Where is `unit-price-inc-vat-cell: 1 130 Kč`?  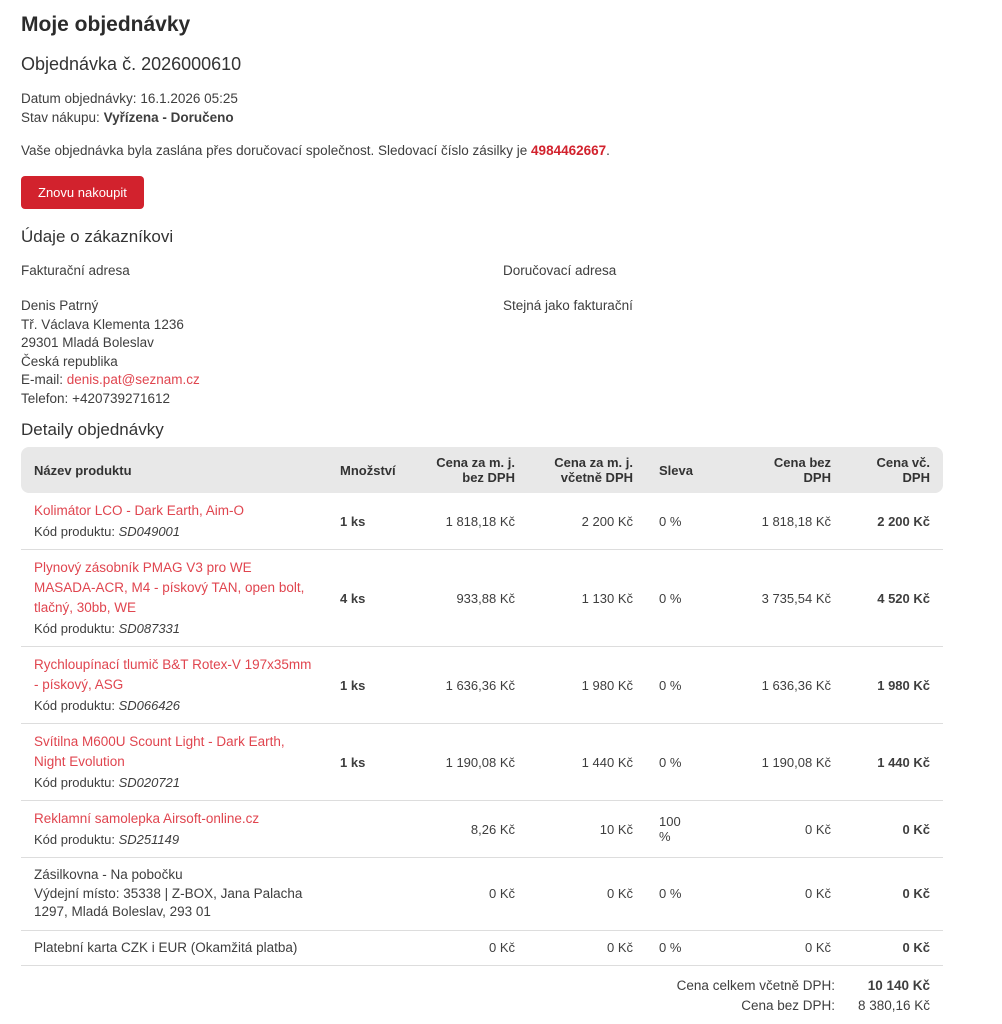 unit-price-inc-vat-cell: 1 130 Kč is located at coordinates (587, 598).